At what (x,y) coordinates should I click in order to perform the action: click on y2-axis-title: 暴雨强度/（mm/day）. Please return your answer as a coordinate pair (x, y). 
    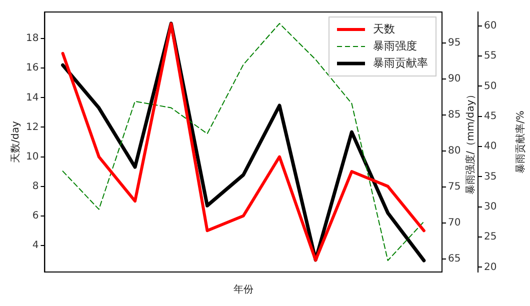
    Looking at the image, I should click on (470, 142).